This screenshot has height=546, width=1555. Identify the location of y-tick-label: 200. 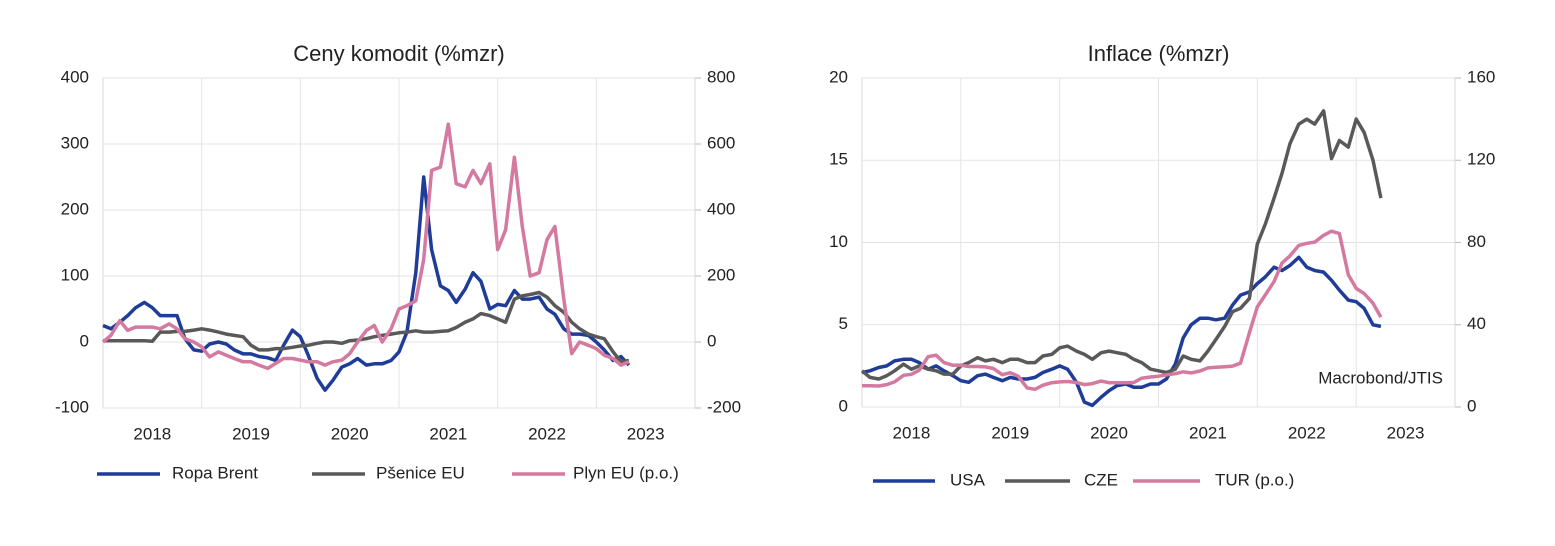
(75, 208).